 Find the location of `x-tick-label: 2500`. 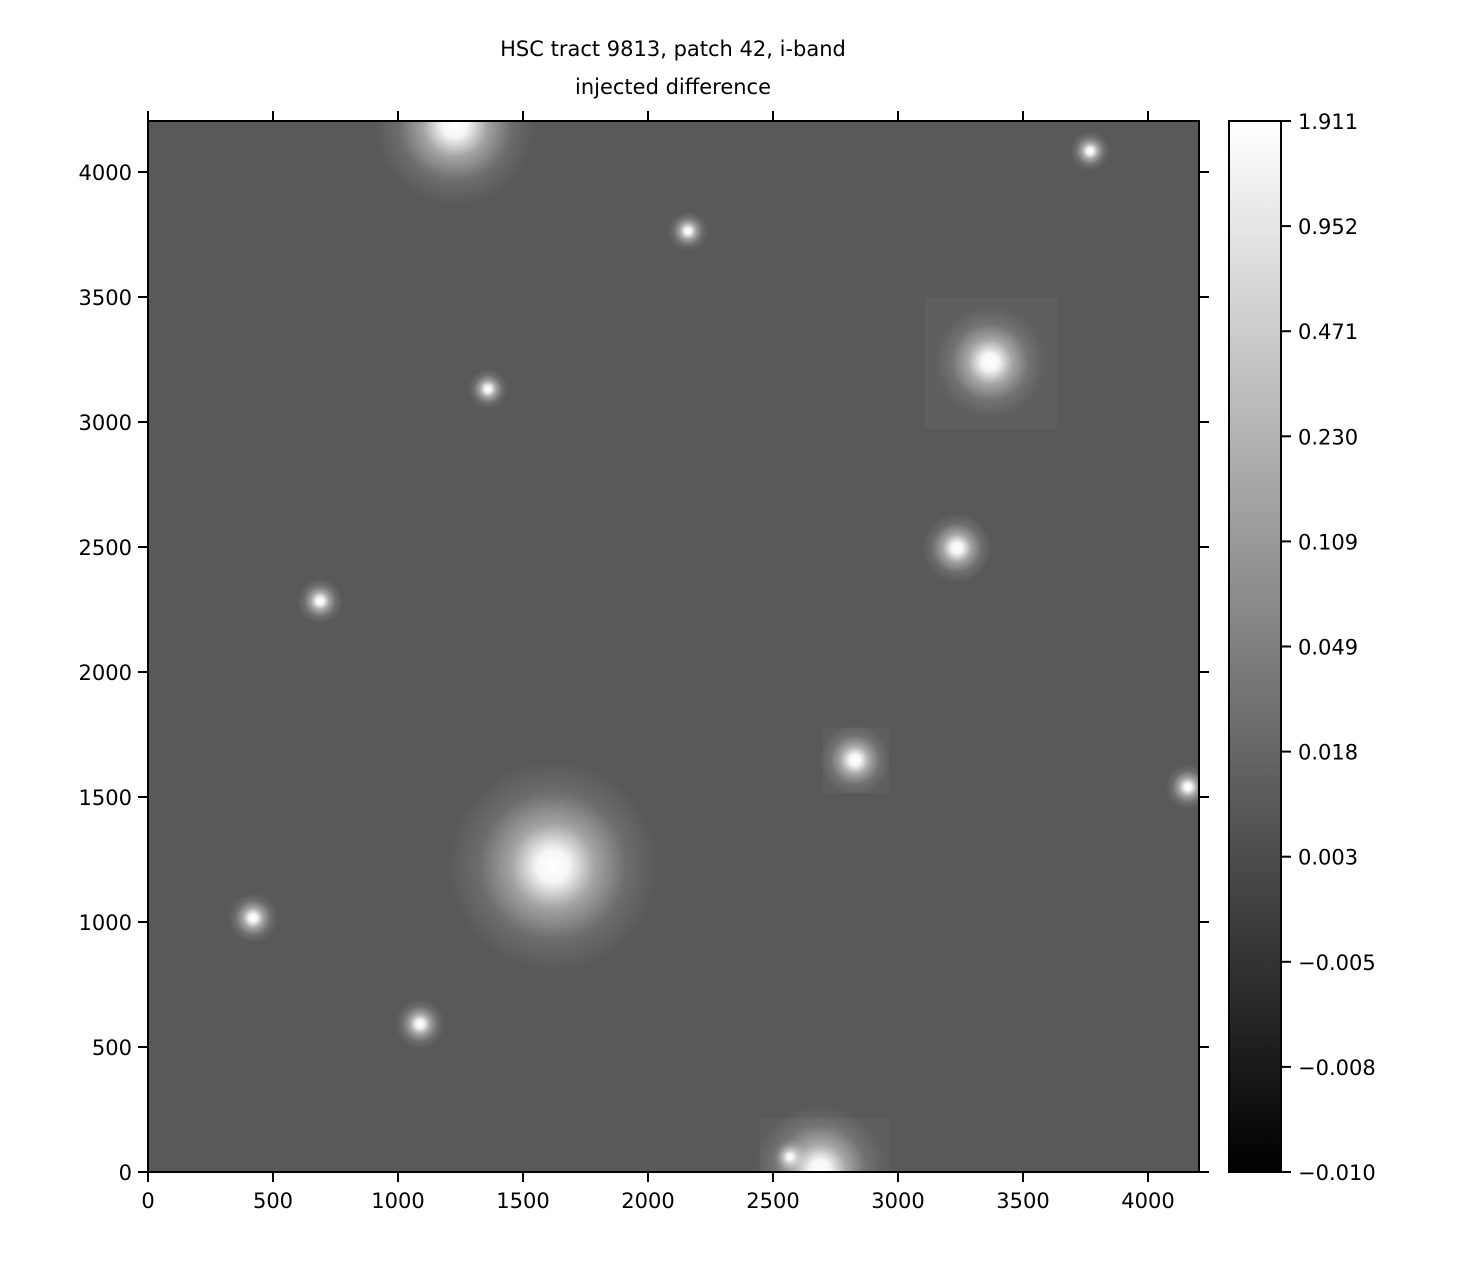

x-tick-label: 2500 is located at coordinates (772, 1201).